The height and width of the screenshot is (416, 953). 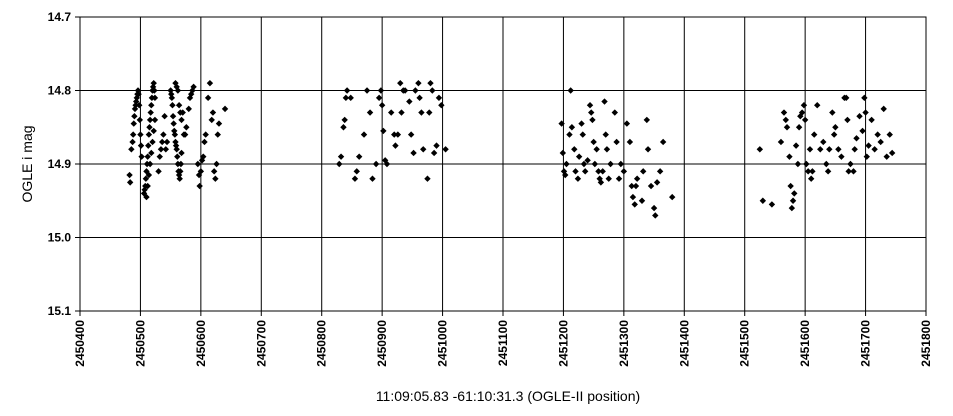 What do you see at coordinates (60, 17) in the screenshot?
I see `y-tick-label: 14.7` at bounding box center [60, 17].